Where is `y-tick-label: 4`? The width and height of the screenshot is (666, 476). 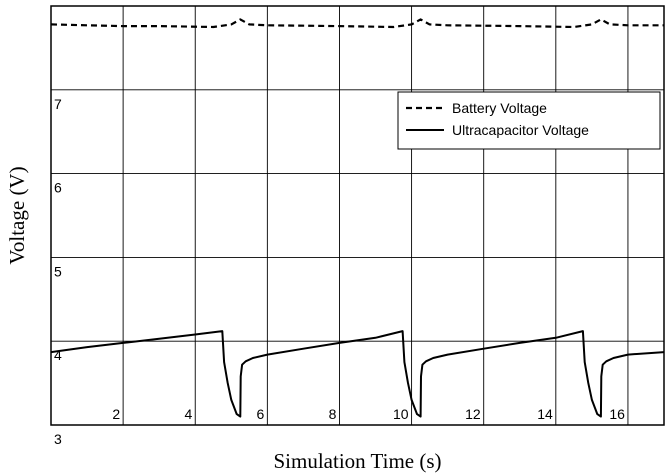
y-tick-label: 4 is located at coordinates (58, 355).